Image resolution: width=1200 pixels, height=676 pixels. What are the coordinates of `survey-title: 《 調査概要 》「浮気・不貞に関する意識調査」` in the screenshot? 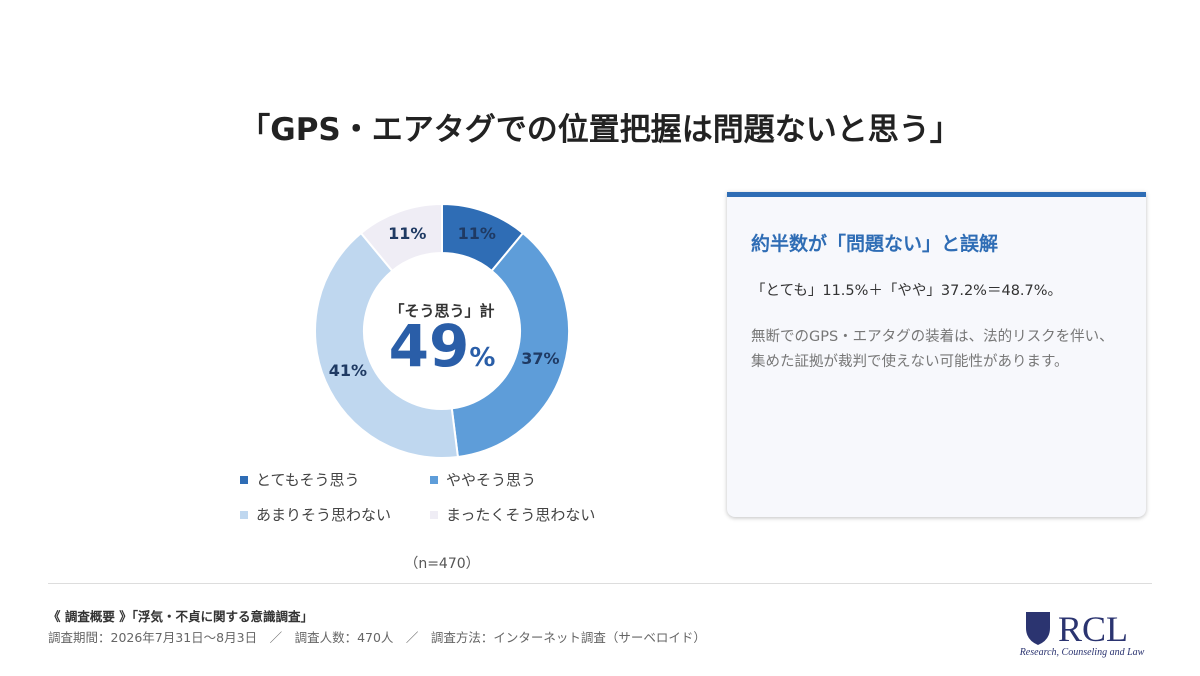 It's located at (180, 616).